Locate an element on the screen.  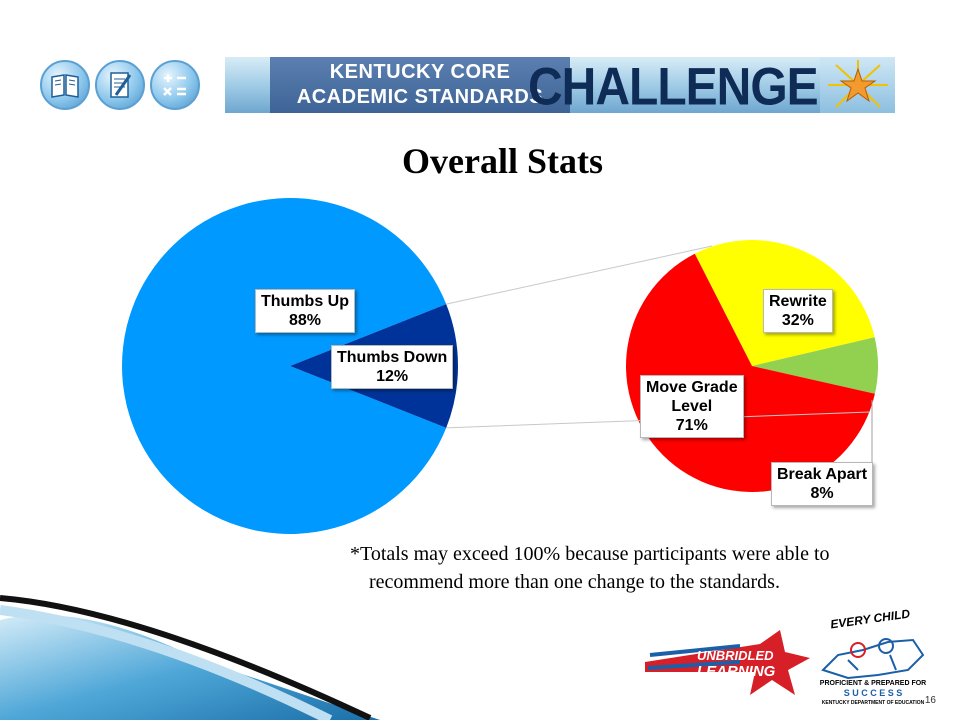
label-rewrite: Rewrite 32% is located at coordinates (798, 311).